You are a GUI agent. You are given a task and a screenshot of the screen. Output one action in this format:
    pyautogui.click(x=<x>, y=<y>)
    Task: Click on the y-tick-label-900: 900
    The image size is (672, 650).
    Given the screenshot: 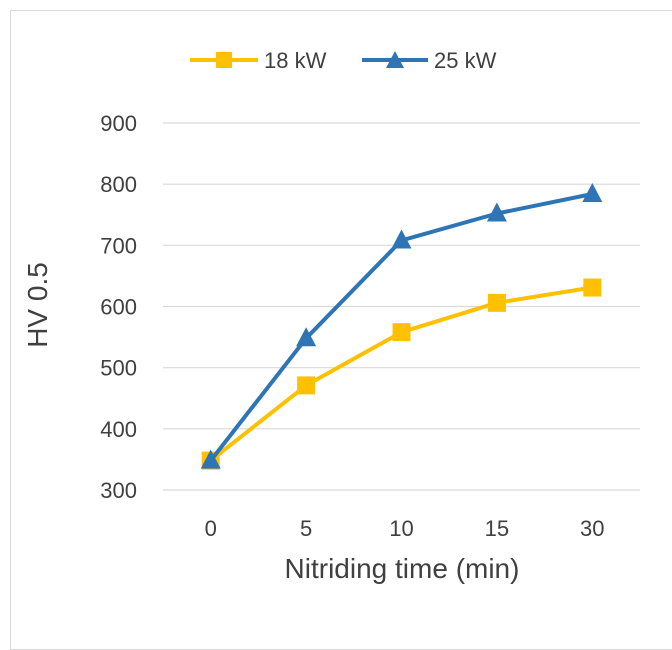 What is the action you would take?
    pyautogui.click(x=118, y=123)
    